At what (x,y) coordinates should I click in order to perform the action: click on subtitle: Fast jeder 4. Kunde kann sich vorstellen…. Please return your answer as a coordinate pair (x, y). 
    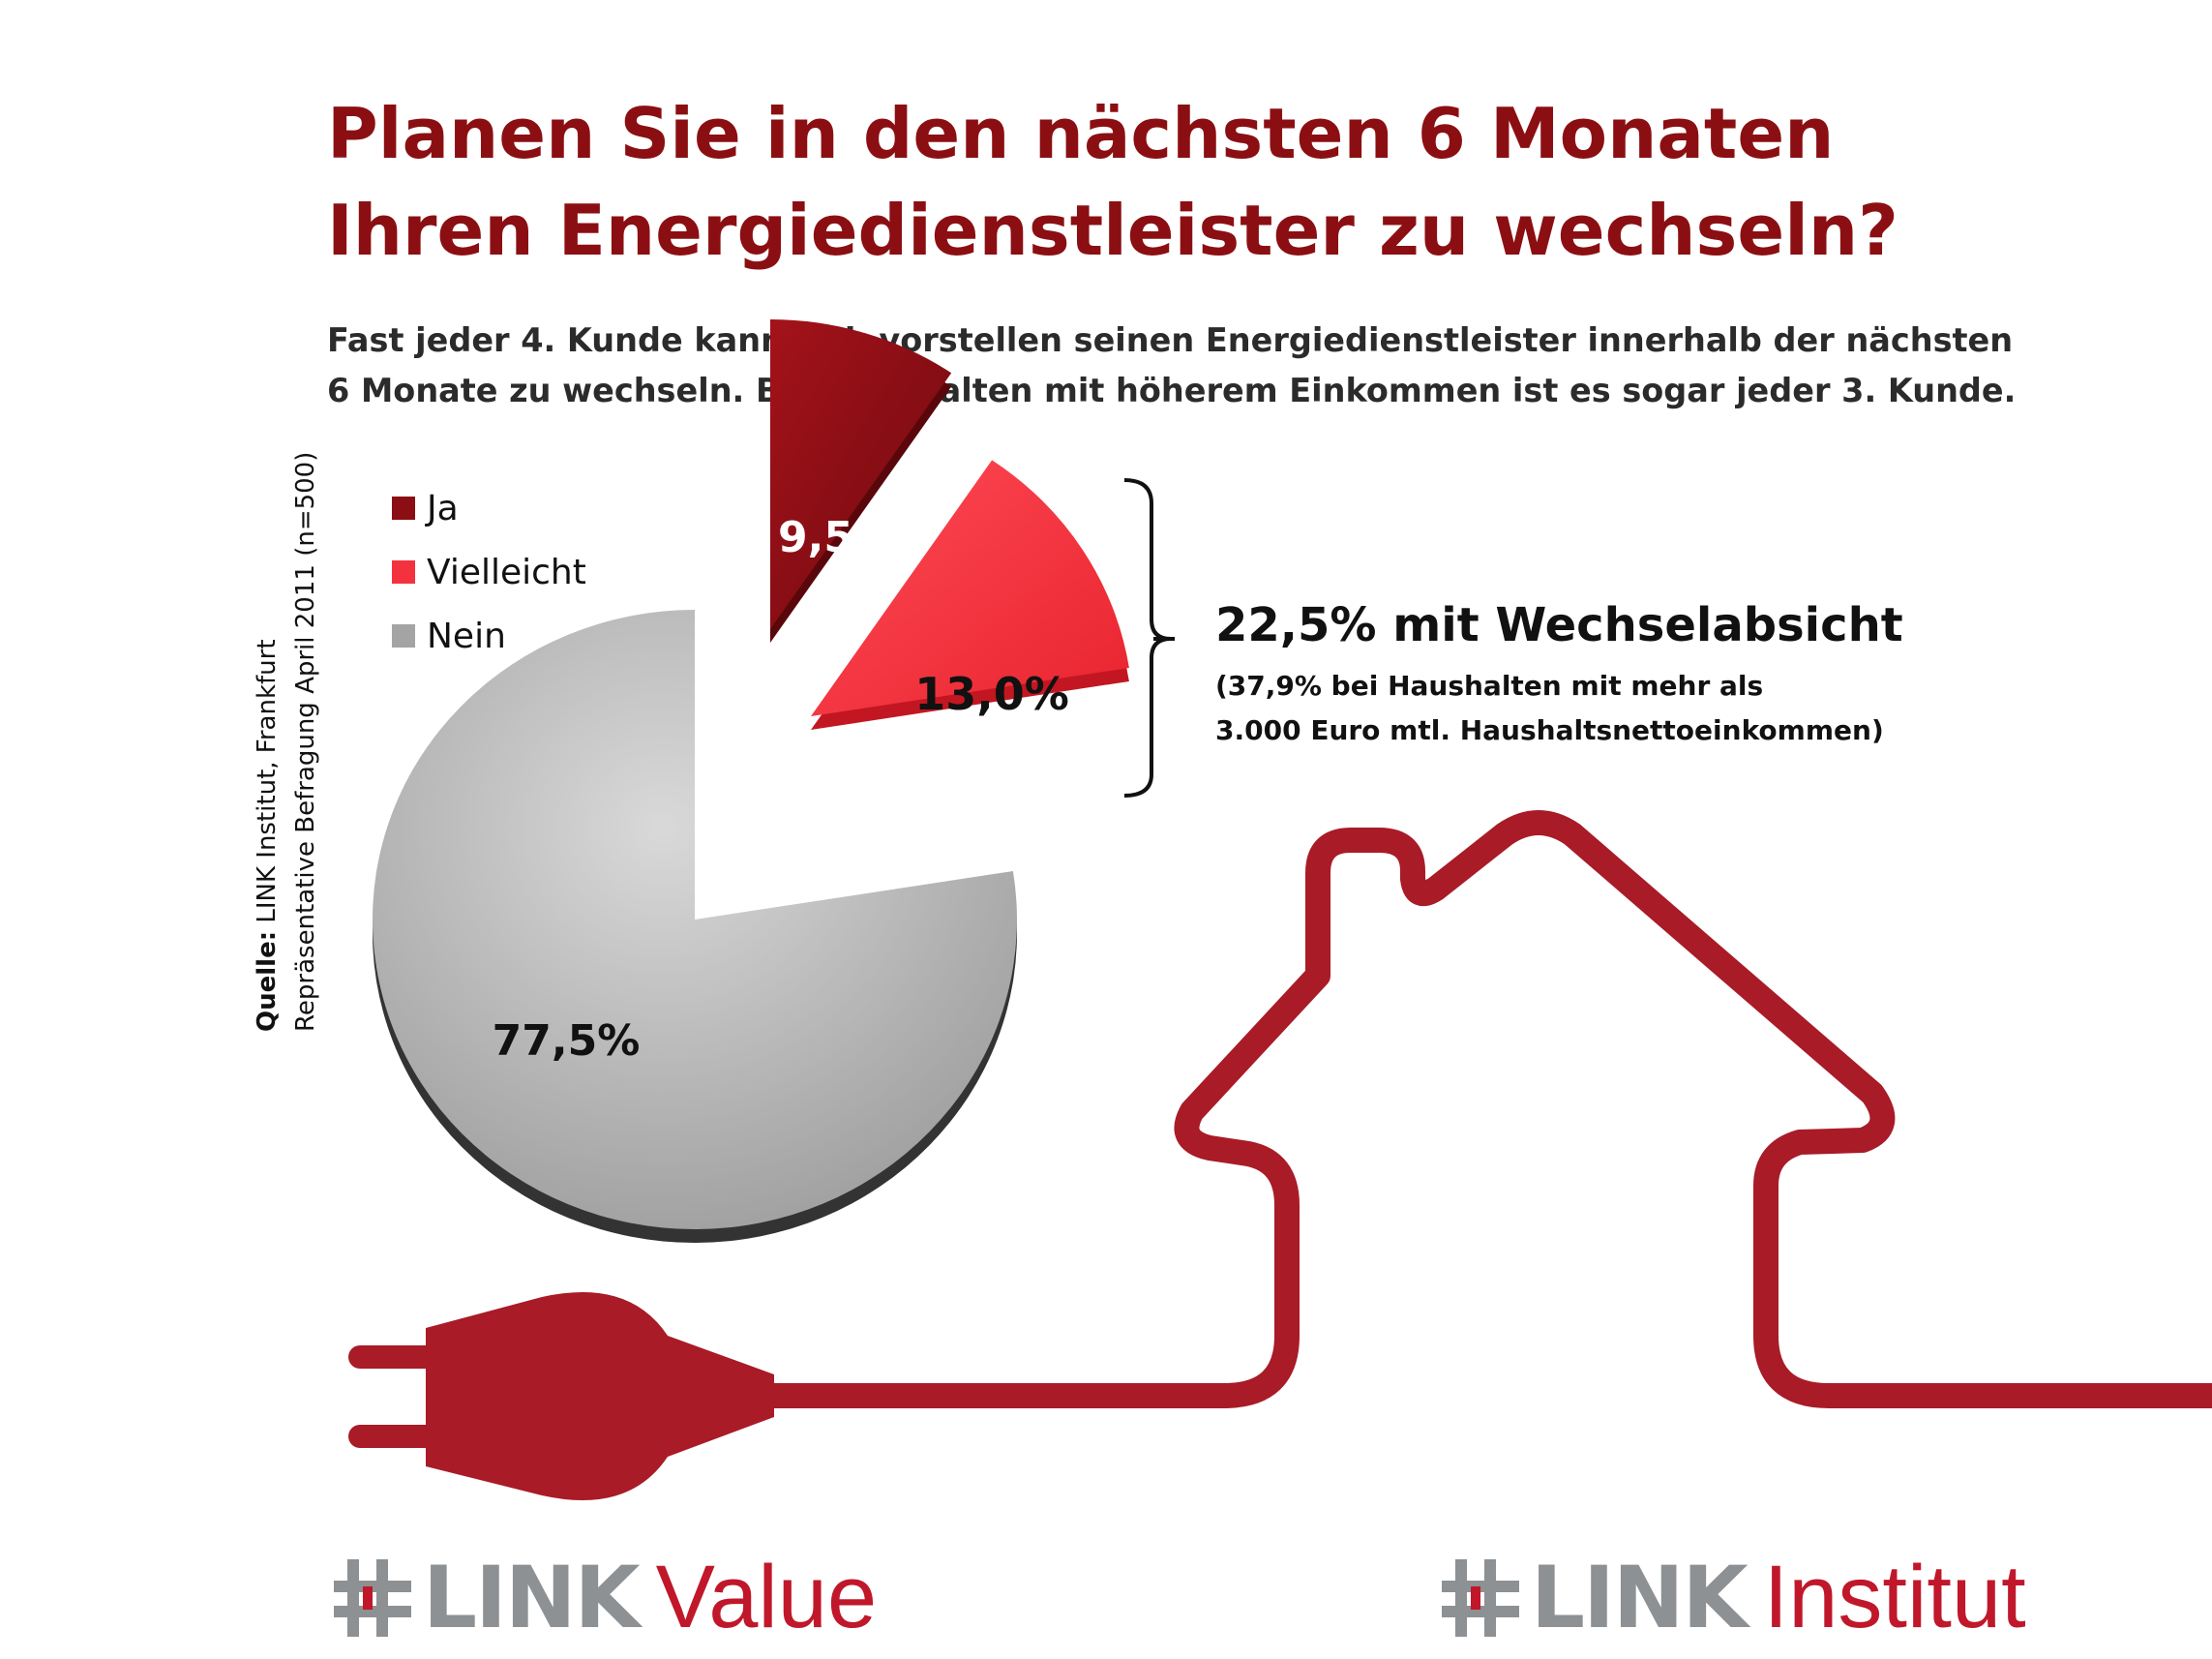
    Looking at the image, I should click on (1247, 366).